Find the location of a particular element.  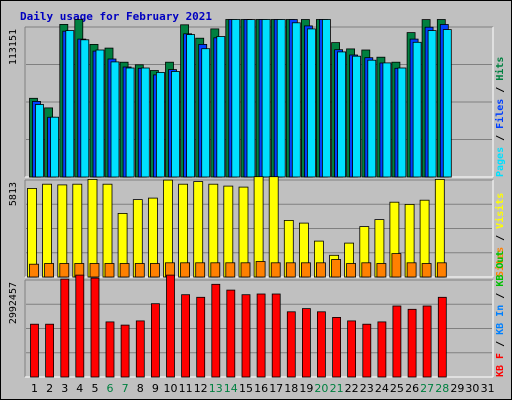

x-tick-label-day-17: 17 is located at coordinates (276, 388).